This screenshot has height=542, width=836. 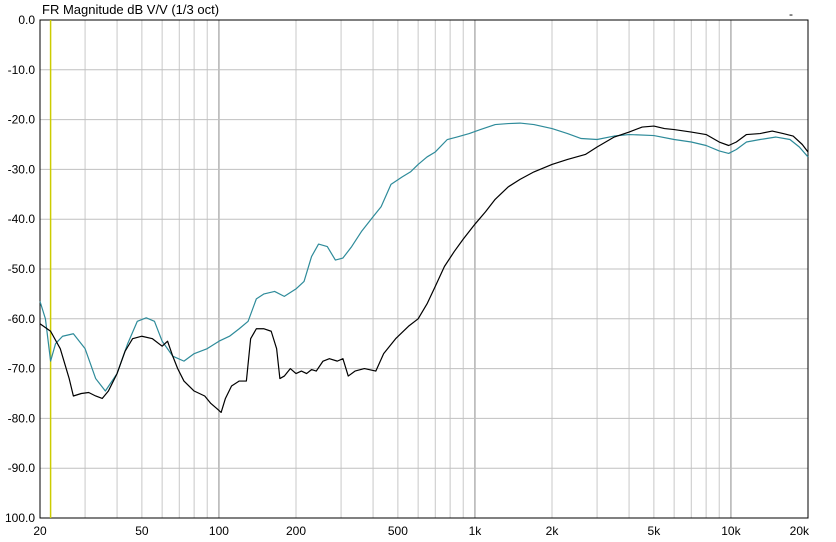 What do you see at coordinates (731, 531) in the screenshot?
I see `x-tick-label: 10k` at bounding box center [731, 531].